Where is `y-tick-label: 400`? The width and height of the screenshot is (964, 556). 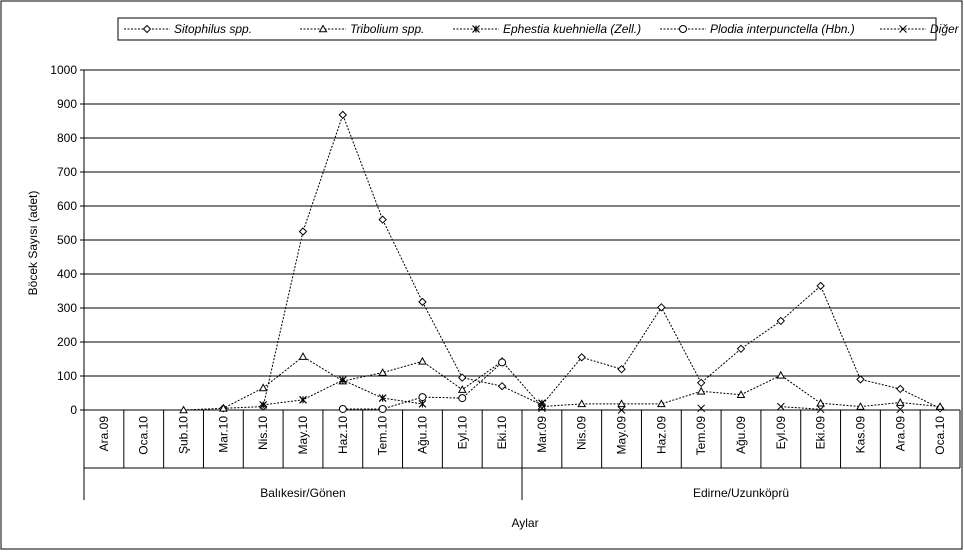 y-tick-label: 400 is located at coordinates (67, 274).